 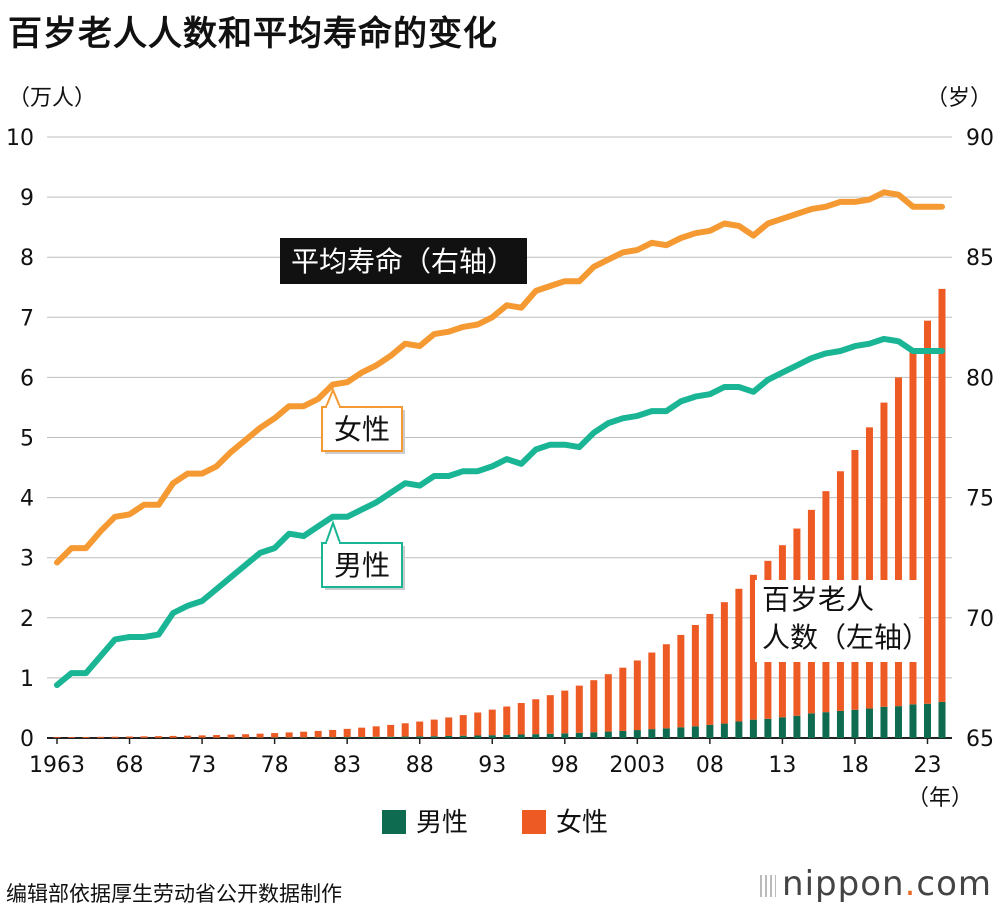 I want to click on left-tick-label: 9, so click(x=27, y=198).